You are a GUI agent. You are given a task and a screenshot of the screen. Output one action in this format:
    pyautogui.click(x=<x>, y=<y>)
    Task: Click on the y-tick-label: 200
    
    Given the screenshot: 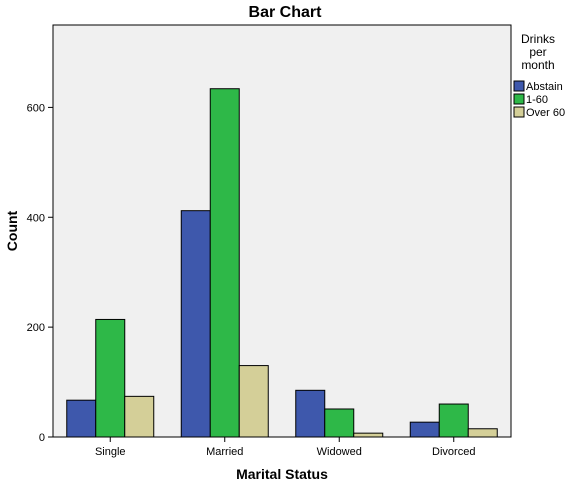 What is the action you would take?
    pyautogui.click(x=36, y=328)
    